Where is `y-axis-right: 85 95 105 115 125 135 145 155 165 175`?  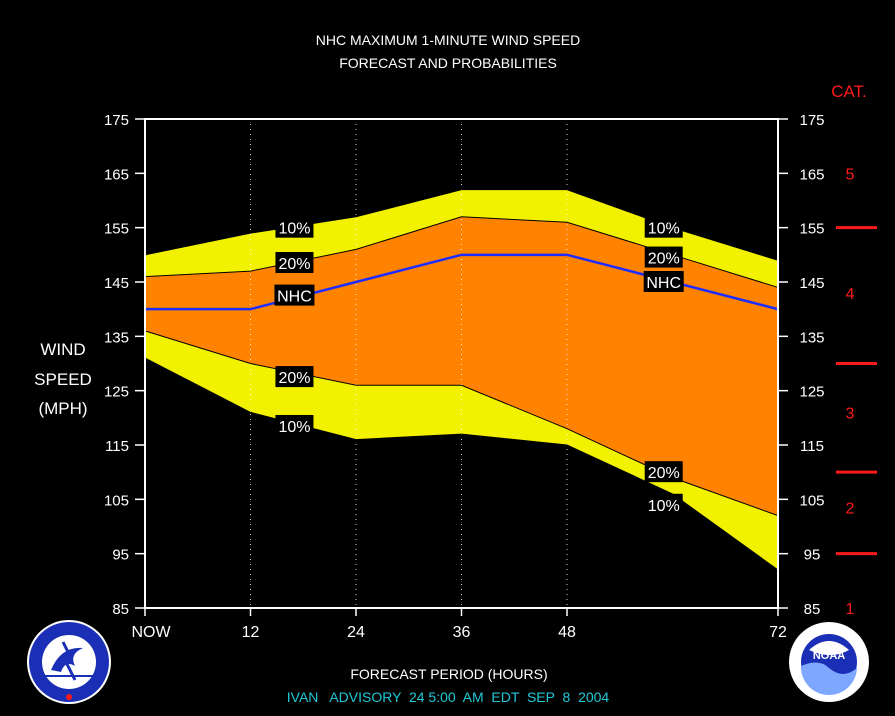 y-axis-right: 85 95 105 115 125 135 145 155 165 175 is located at coordinates (801, 365).